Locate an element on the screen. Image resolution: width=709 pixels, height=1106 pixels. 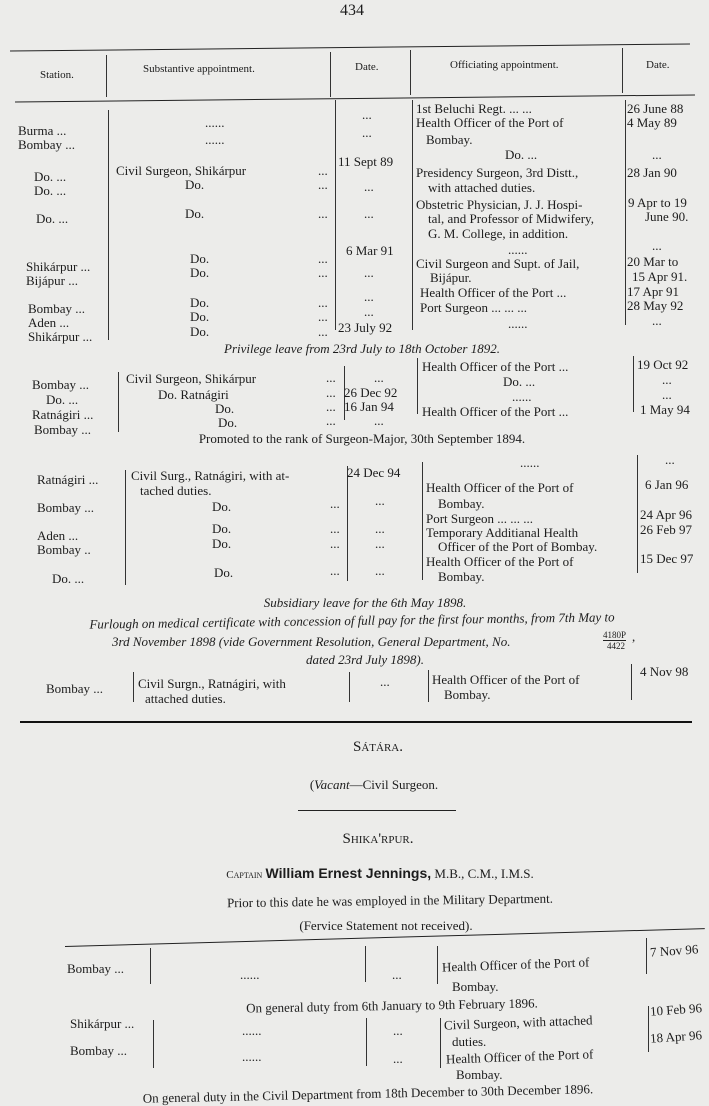
vacant-label: Vacant is located at coordinates (332, 784).